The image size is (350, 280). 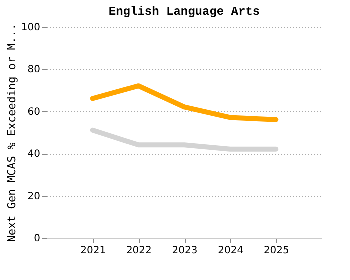 I want to click on x-tick-label: 2021, so click(x=93, y=251).